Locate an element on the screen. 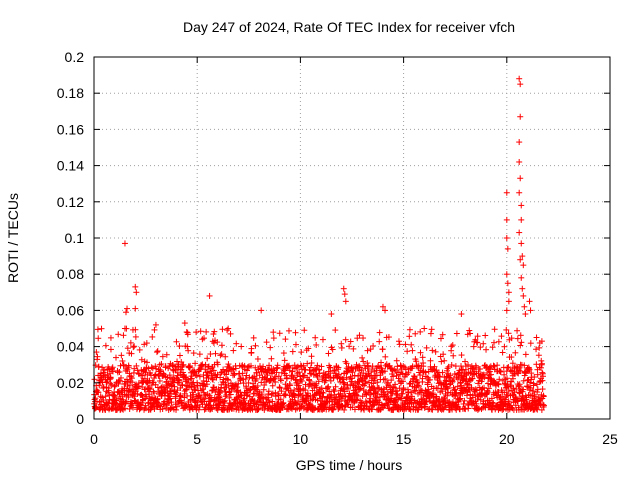  x-axis-label: GPS time / hours is located at coordinates (349, 465).